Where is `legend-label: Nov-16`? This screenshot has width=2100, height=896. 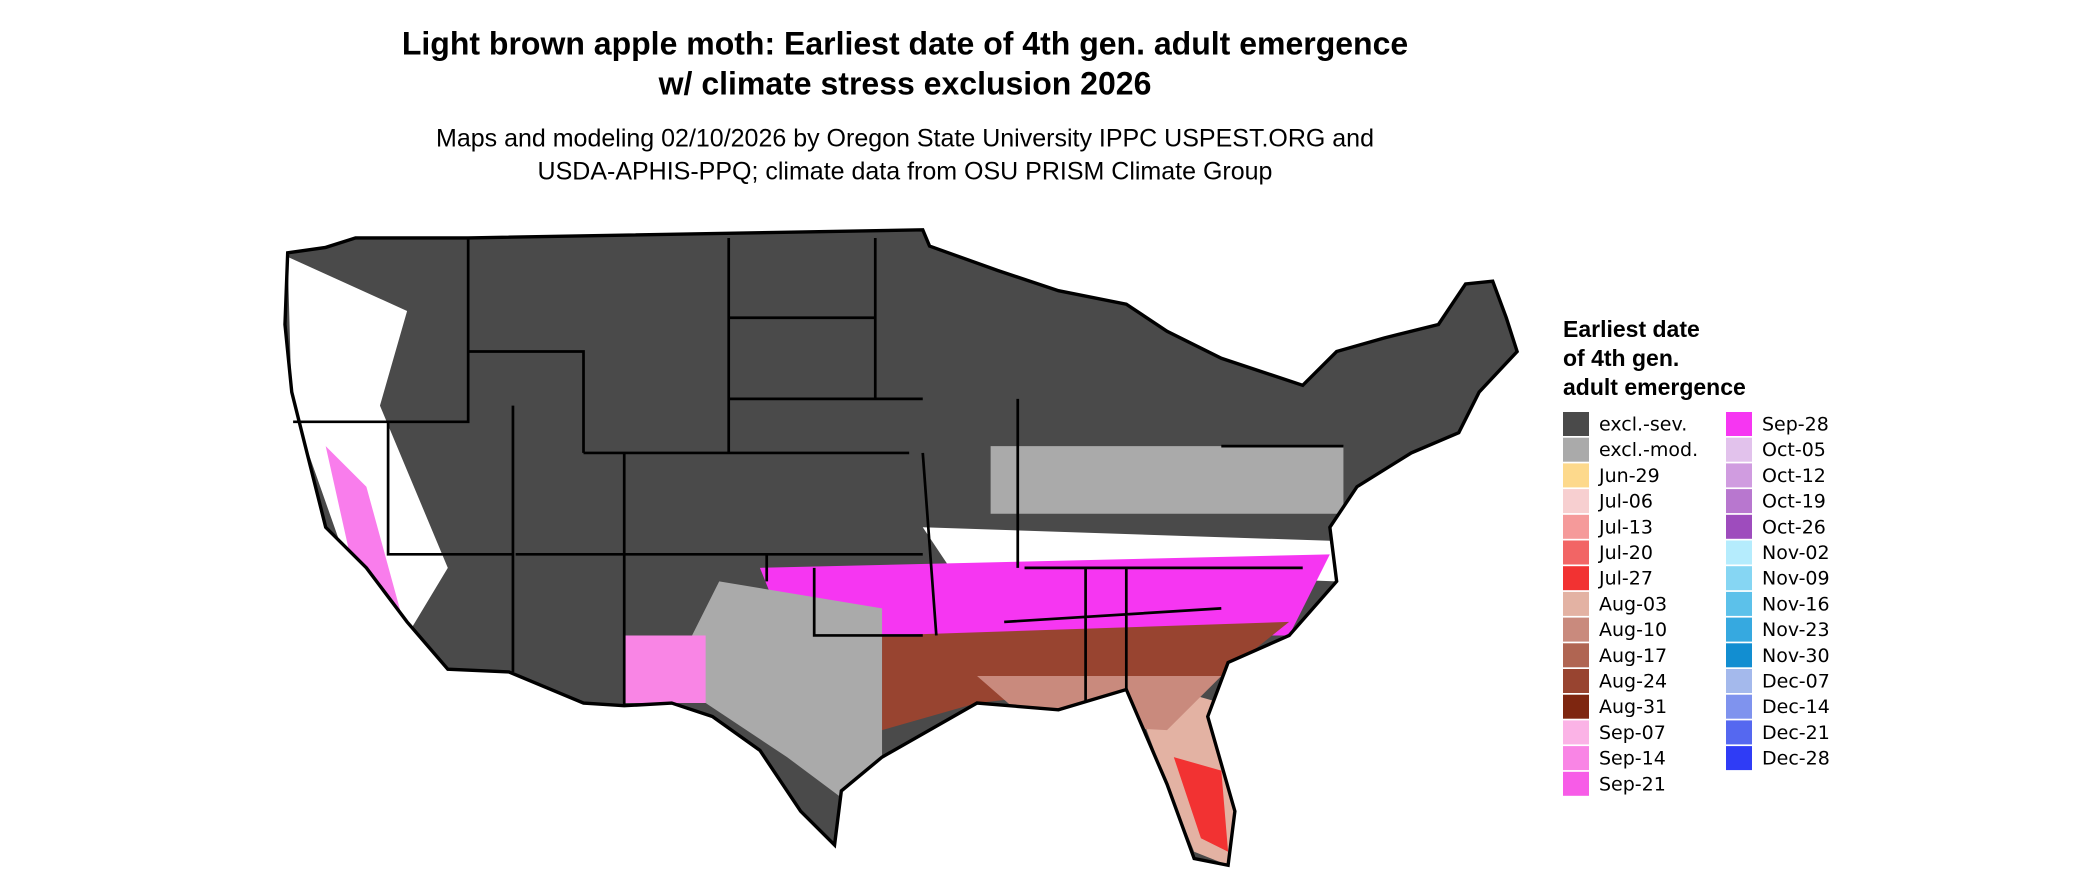
legend-label: Nov-16 is located at coordinates (1796, 604).